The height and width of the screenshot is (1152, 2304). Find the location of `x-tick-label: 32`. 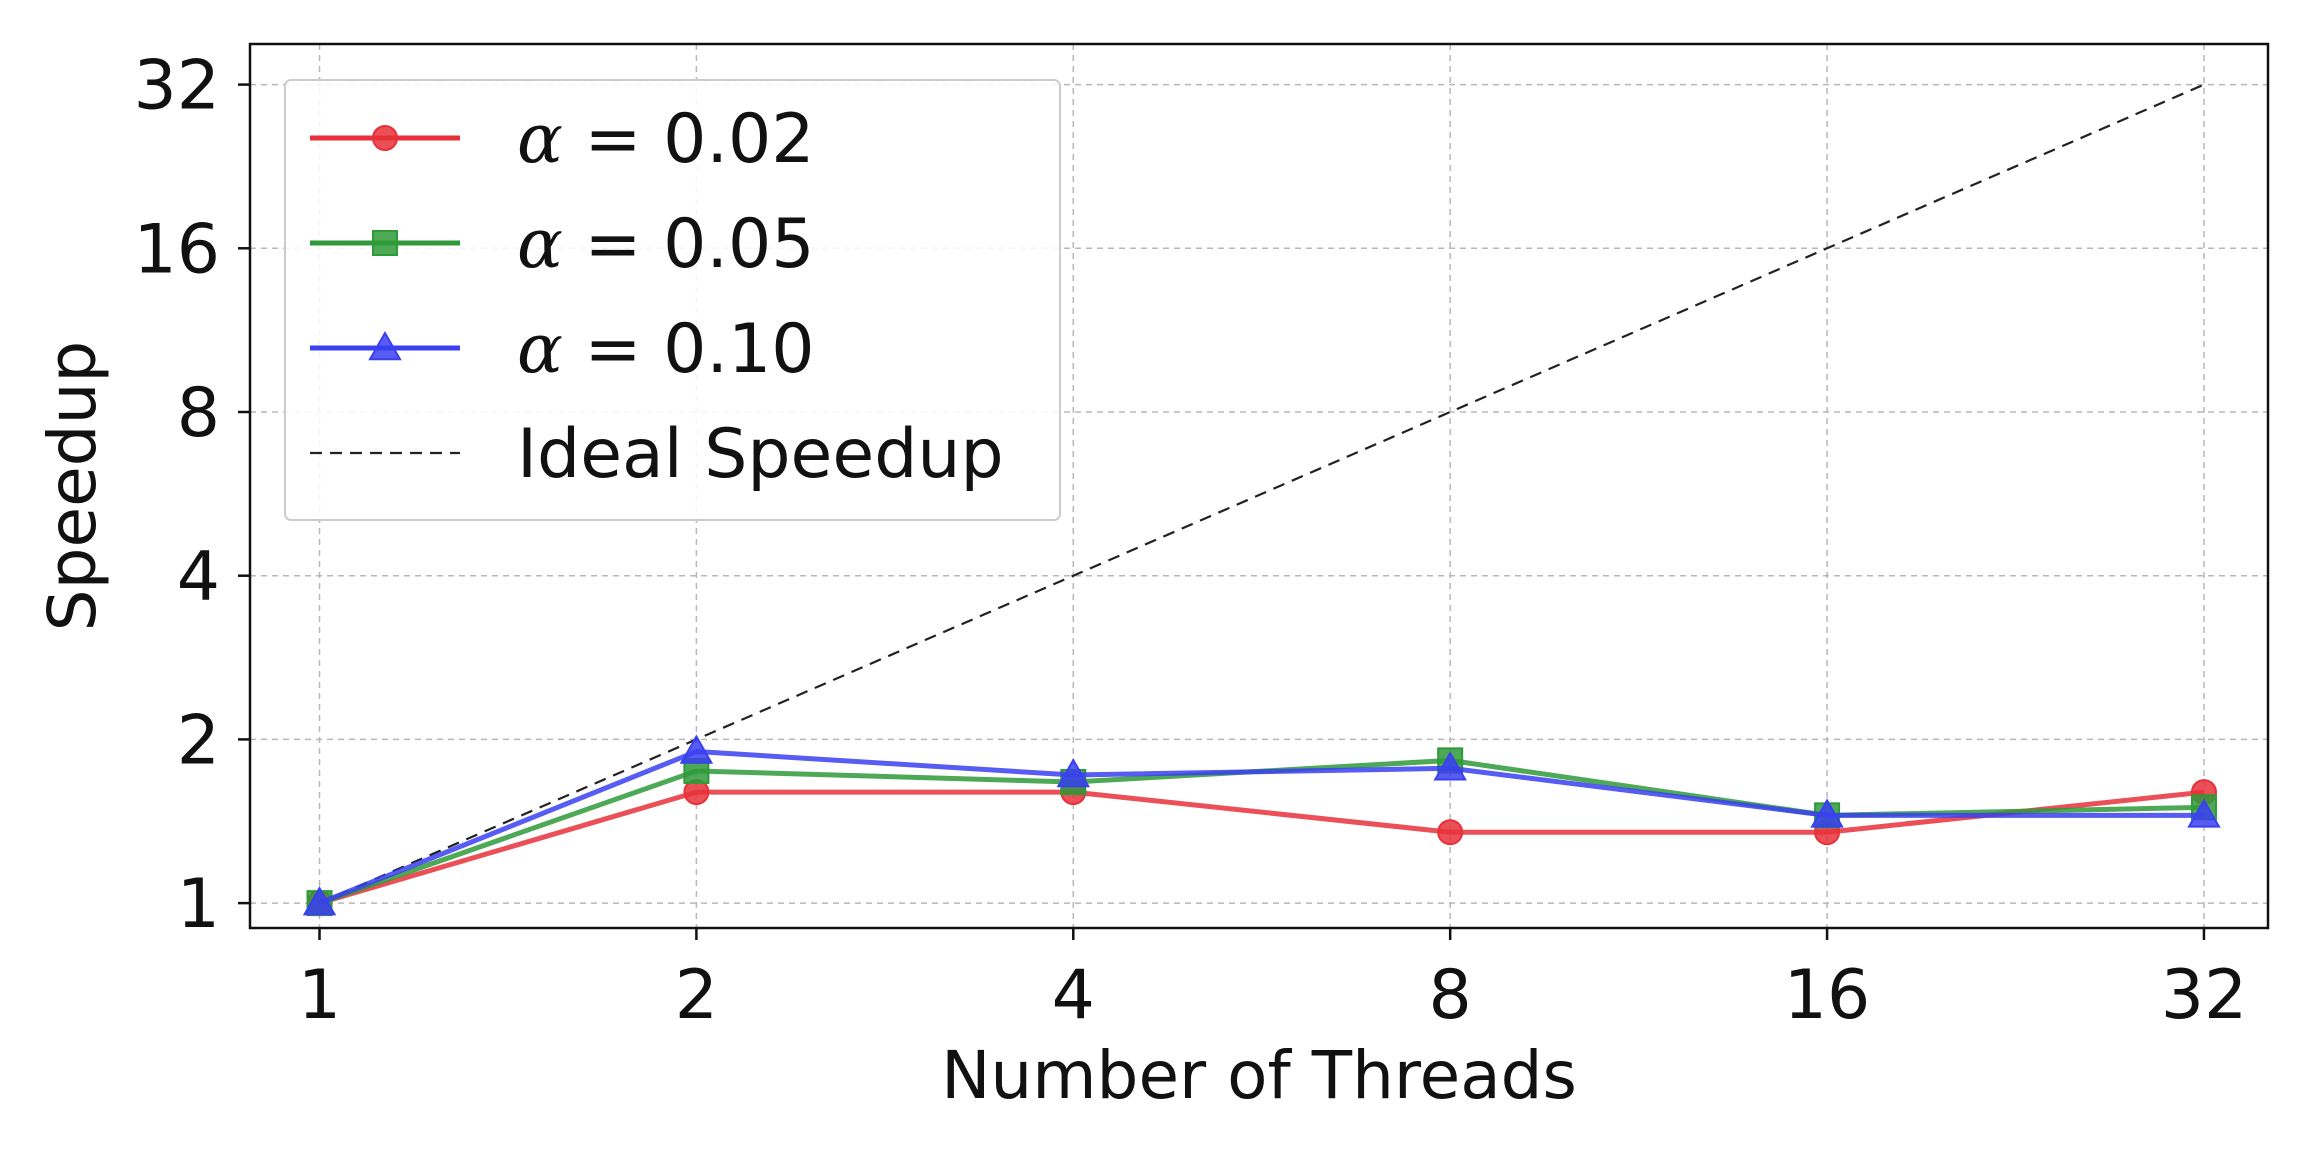

x-tick-label: 32 is located at coordinates (2204, 995).